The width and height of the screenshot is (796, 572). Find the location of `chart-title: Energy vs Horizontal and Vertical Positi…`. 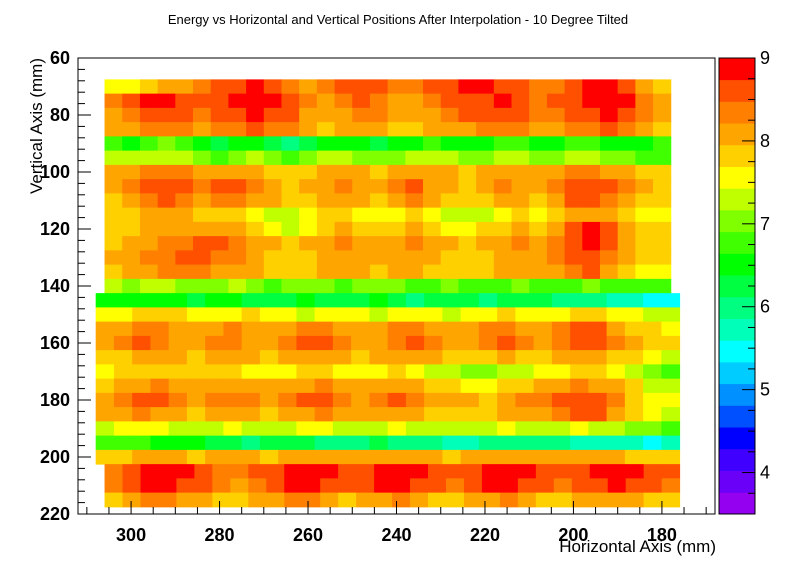

chart-title: Energy vs Horizontal and Vertical Positi… is located at coordinates (398, 19).